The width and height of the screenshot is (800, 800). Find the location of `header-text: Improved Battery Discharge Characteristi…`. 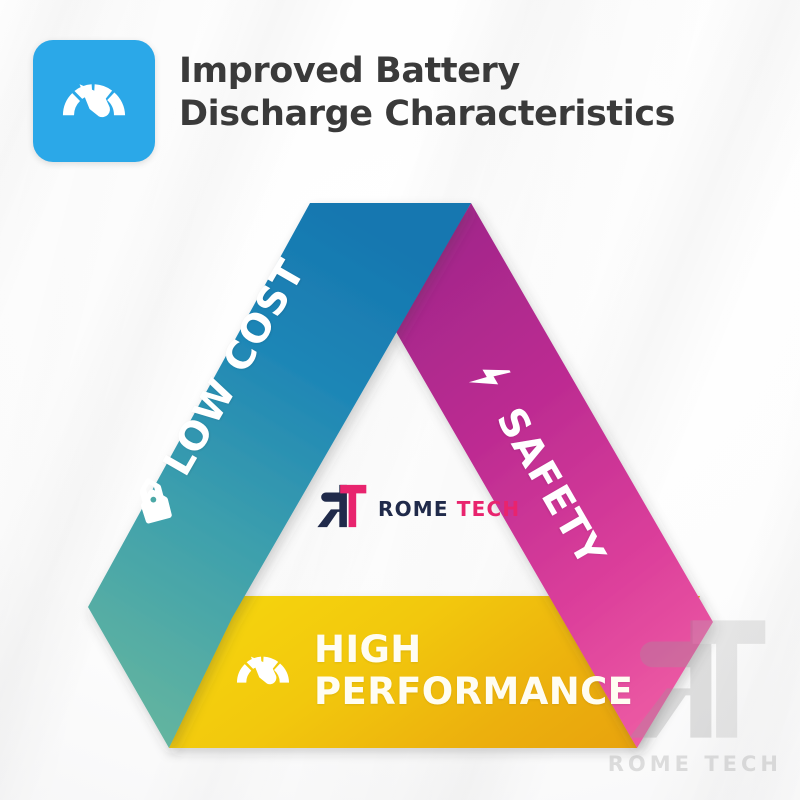

header-text: Improved Battery Discharge Characteristi… is located at coordinates (427, 88).